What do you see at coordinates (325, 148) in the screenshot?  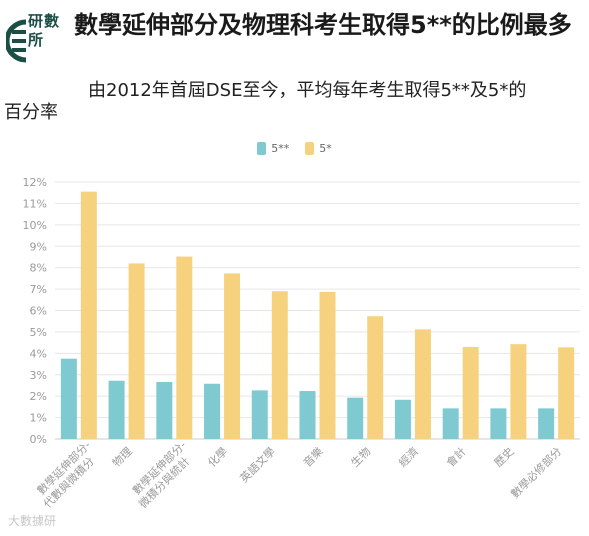 I see `legend-label-5s: 5*` at bounding box center [325, 148].